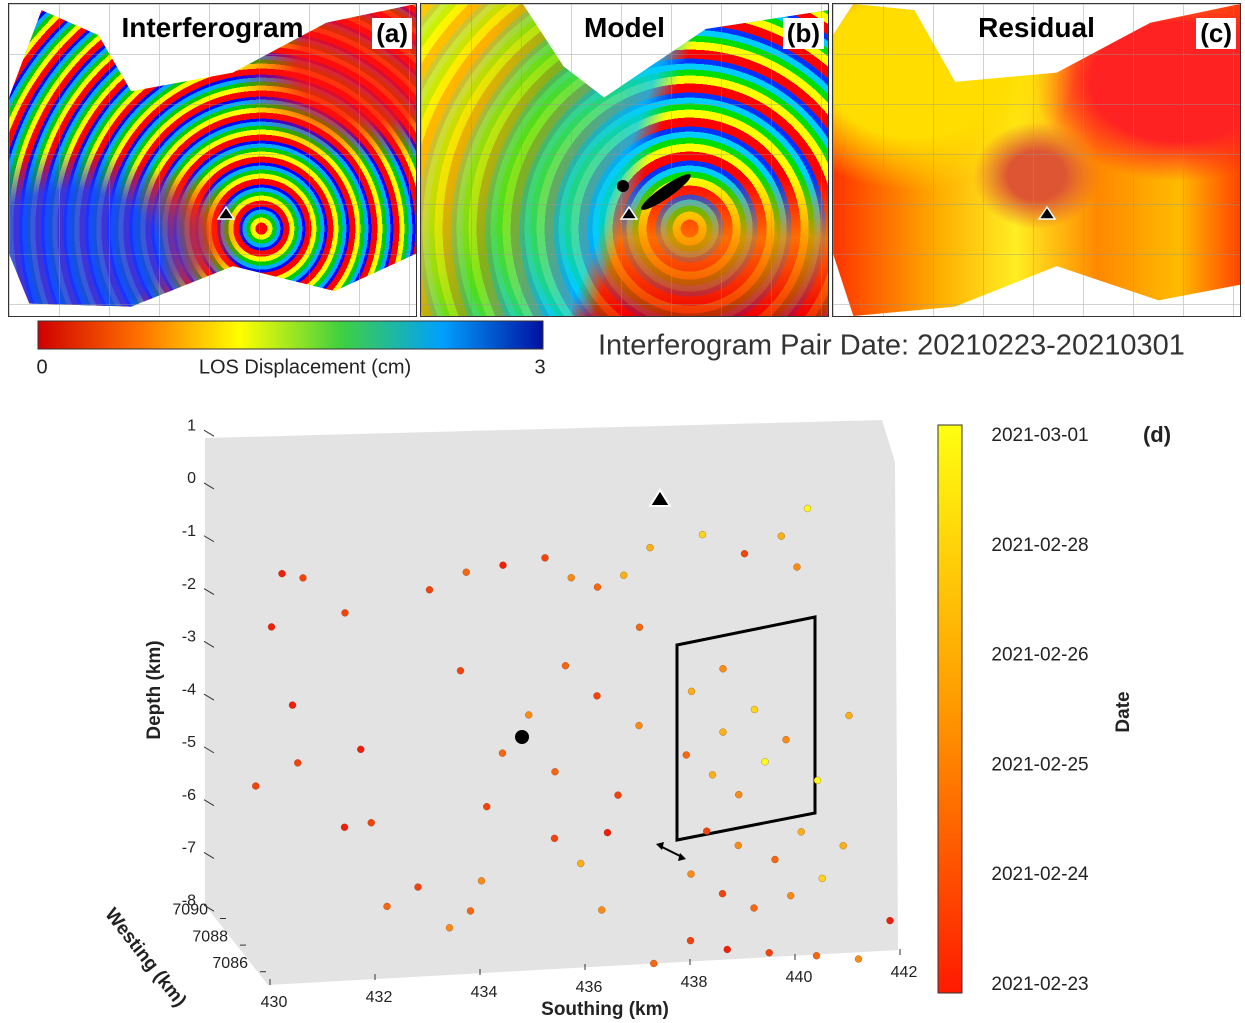  Describe the element at coordinates (522, 737) in the screenshot. I see `source-marker` at that location.